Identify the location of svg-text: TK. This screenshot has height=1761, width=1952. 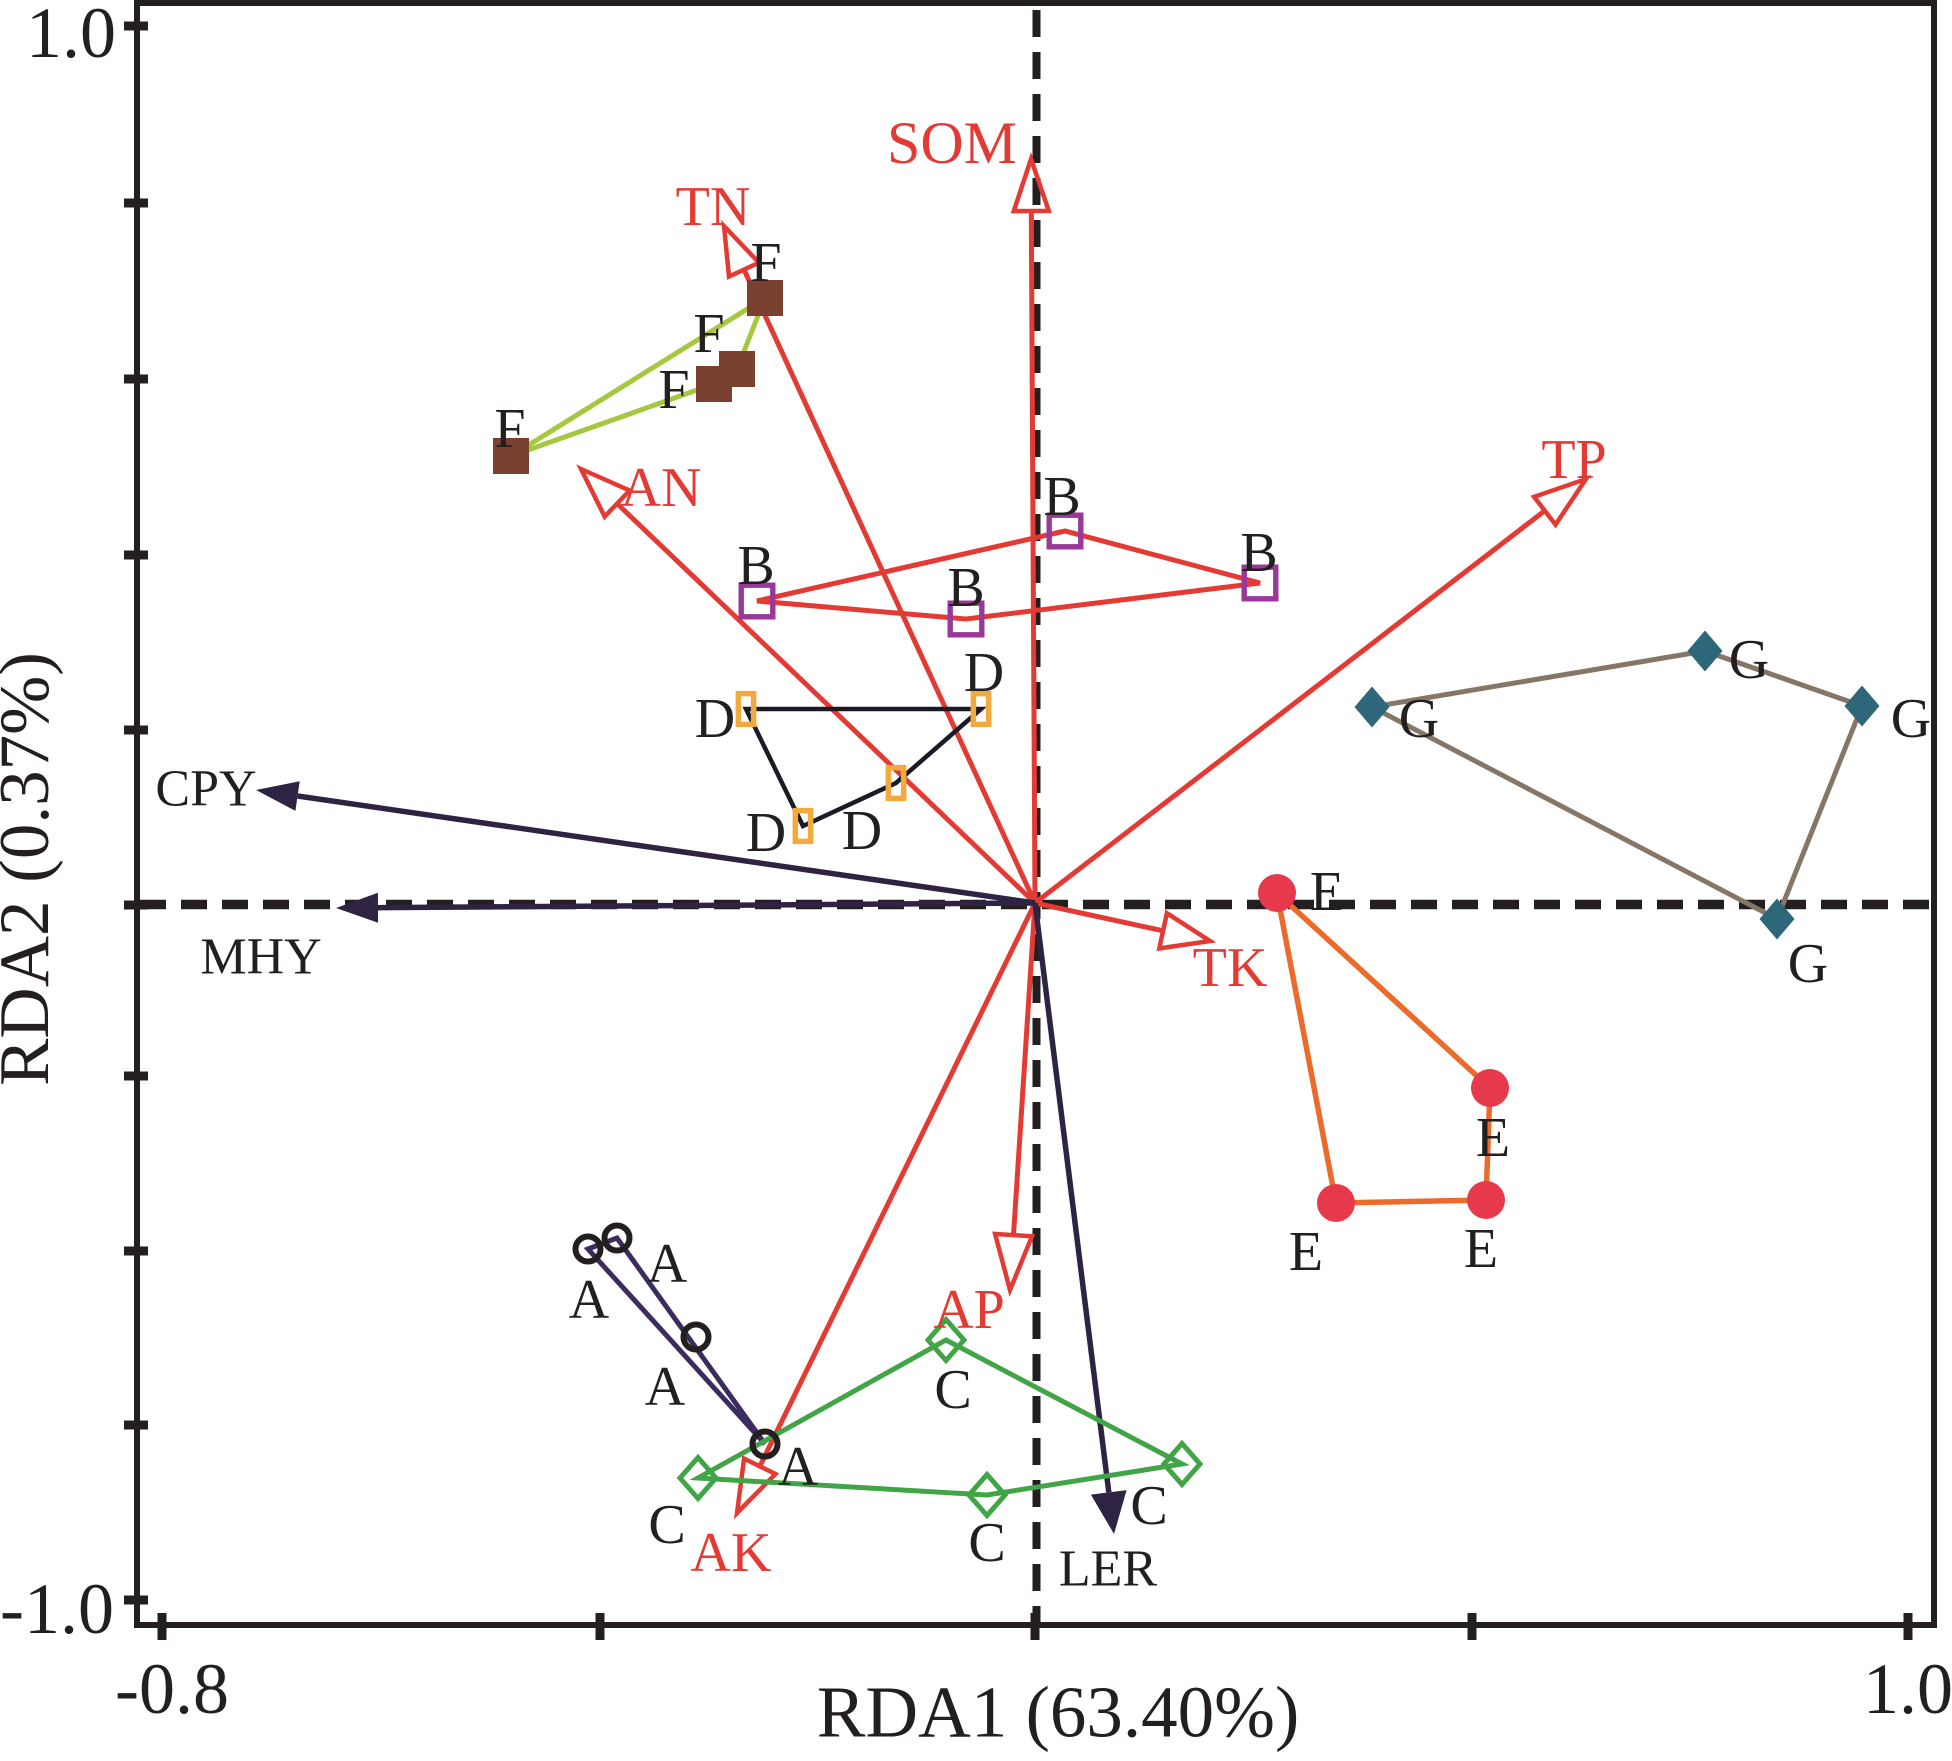
(1230, 968).